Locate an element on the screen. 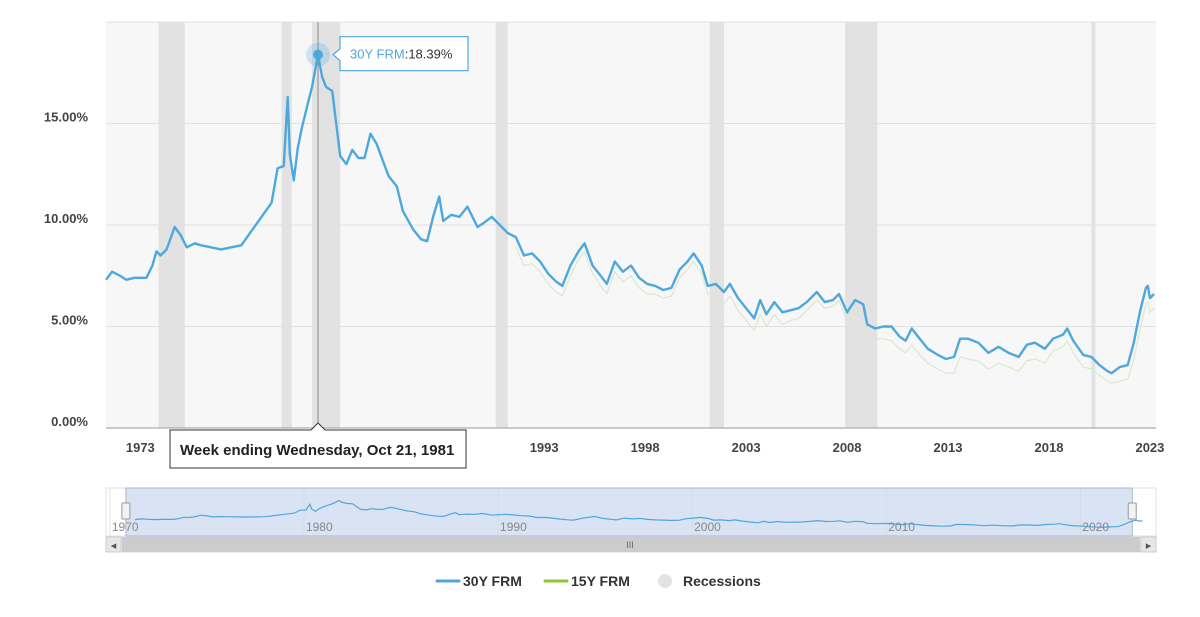 This screenshot has height=617, width=1200. x-tick-label: 2023 is located at coordinates (1149, 447).